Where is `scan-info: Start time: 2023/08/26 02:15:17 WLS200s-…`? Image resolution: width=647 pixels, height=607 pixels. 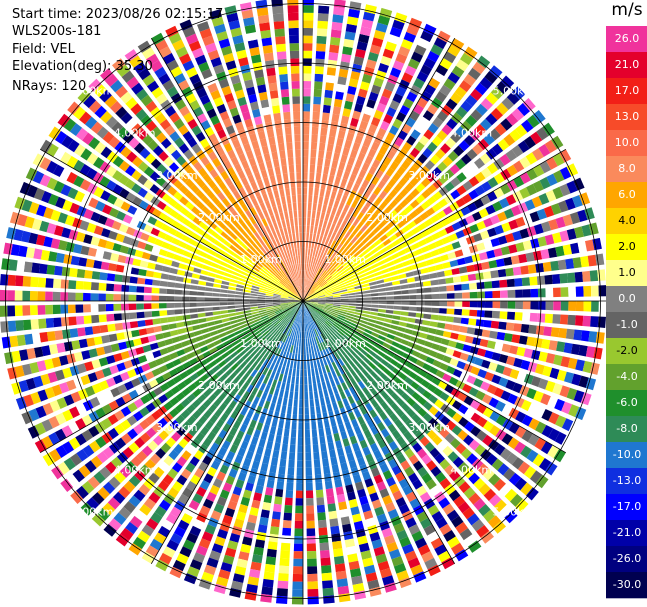
scan-info: Start time: 2023/08/26 02:15:17 WLS200s-… is located at coordinates (117, 50).